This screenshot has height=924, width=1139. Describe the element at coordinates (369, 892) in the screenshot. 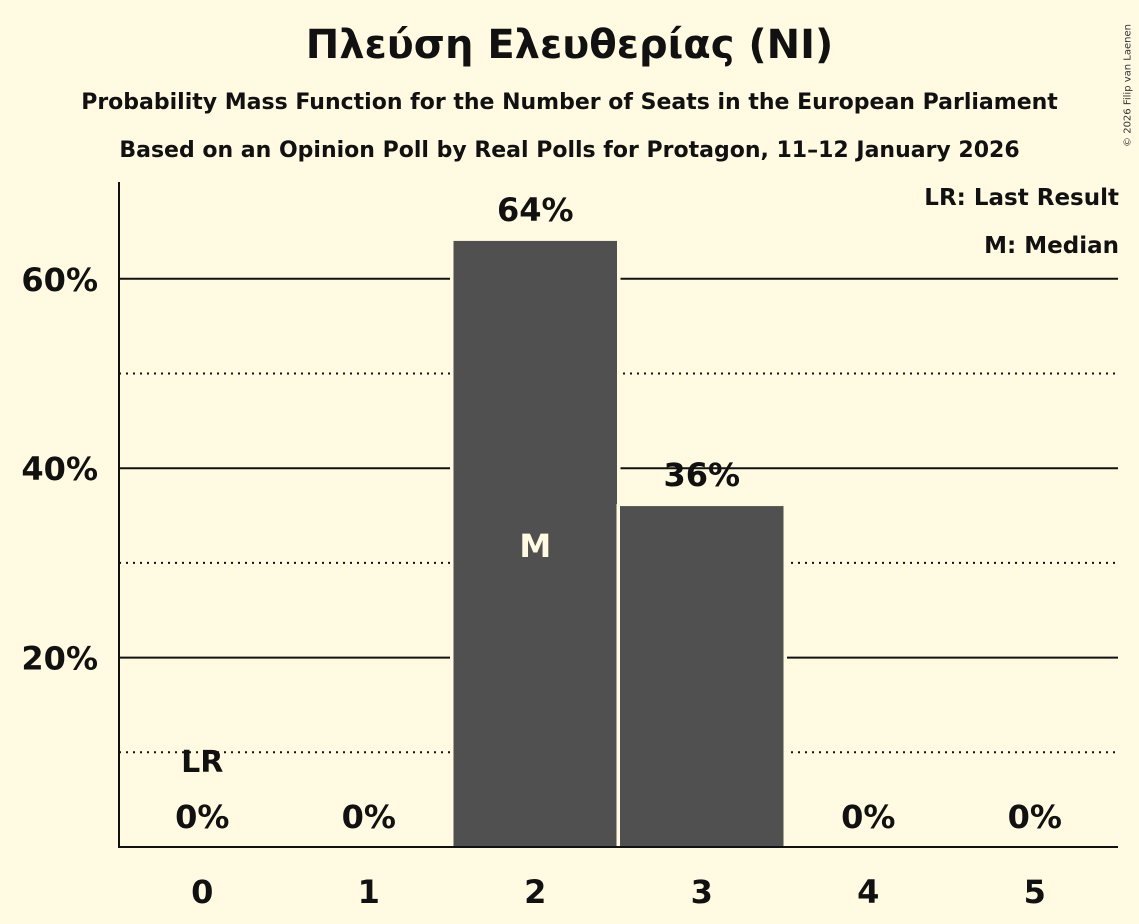

I see `x-tick-label: 1` at that location.